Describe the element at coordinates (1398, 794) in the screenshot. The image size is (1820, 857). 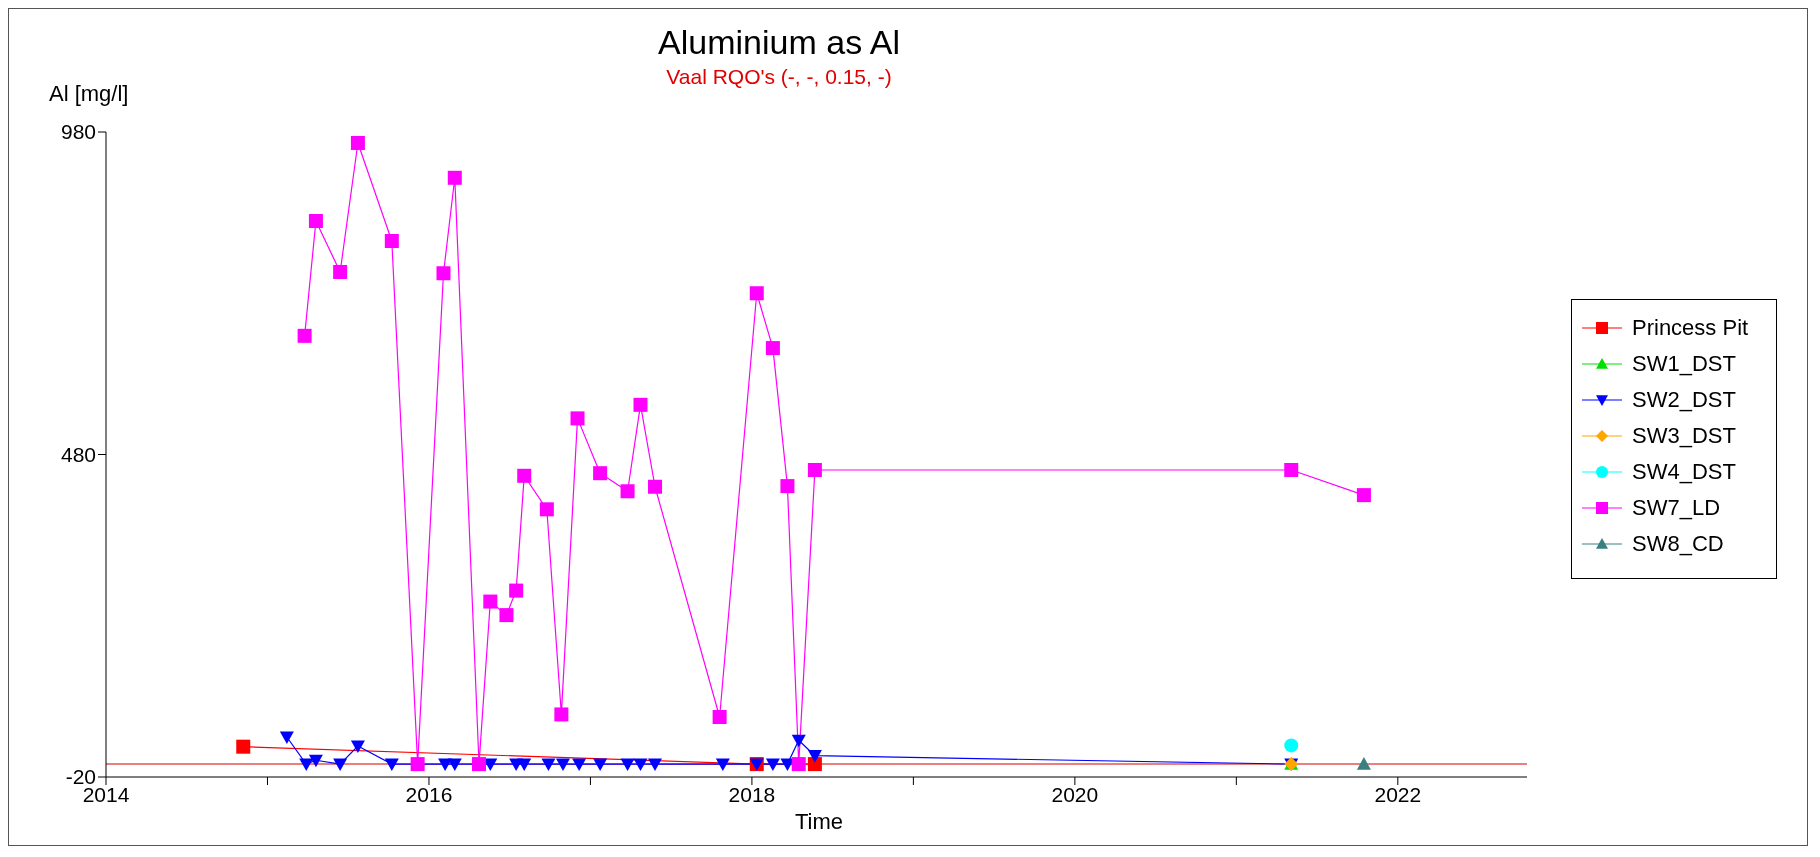
I see `x-tick-label: 2022` at that location.